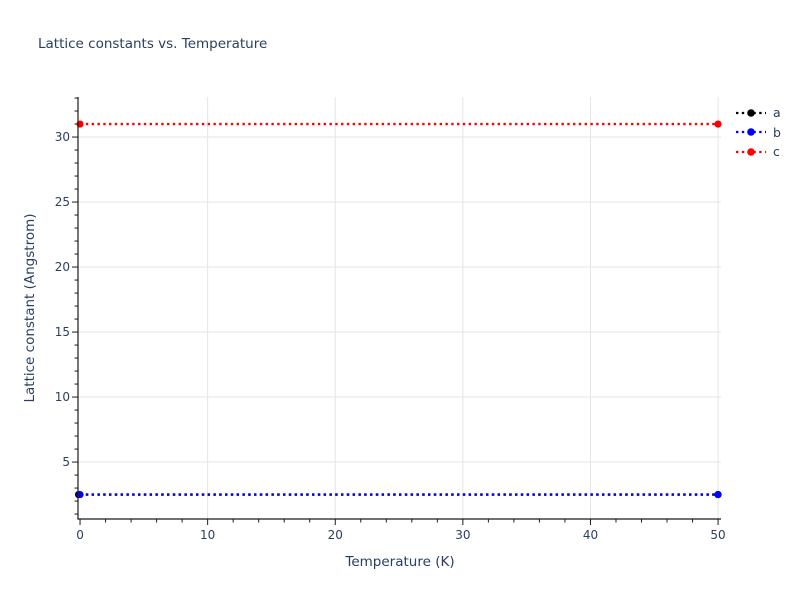 The width and height of the screenshot is (800, 600). Describe the element at coordinates (776, 152) in the screenshot. I see `legend-label: c` at that location.